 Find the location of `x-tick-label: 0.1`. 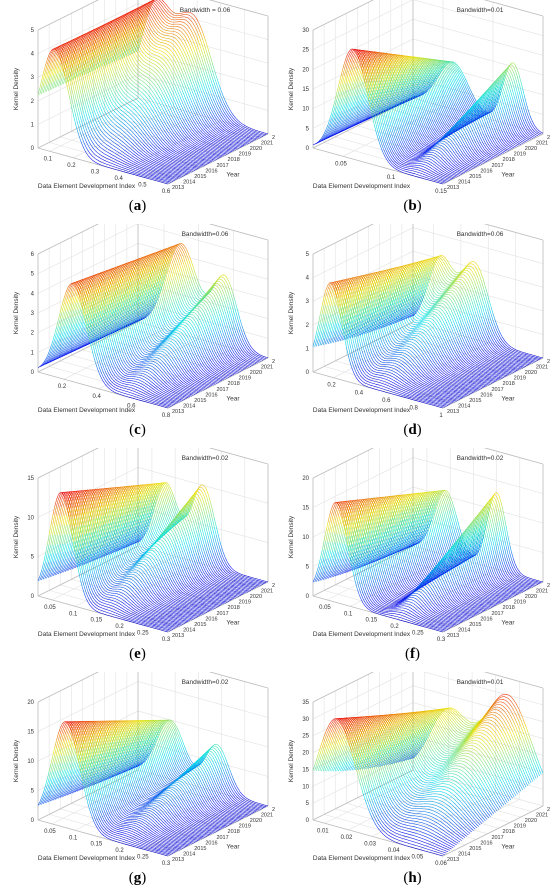

x-tick-label: 0.1 is located at coordinates (48, 159).